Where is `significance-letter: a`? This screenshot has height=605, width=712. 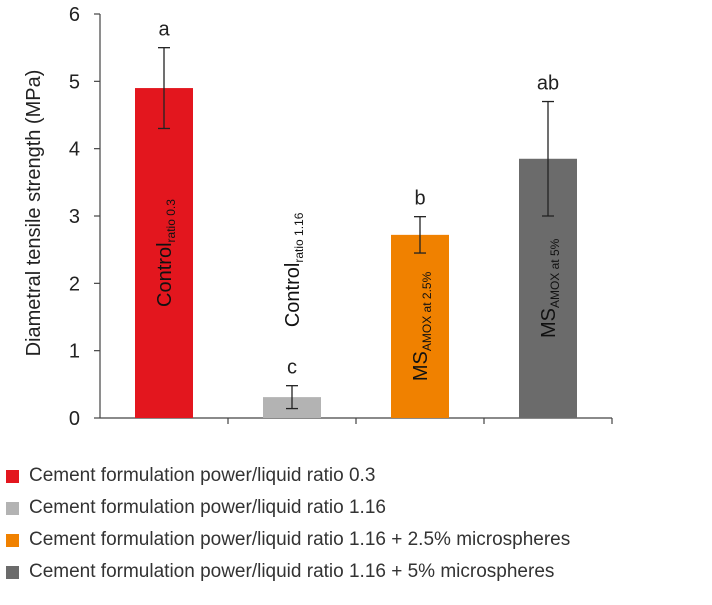 significance-letter: a is located at coordinates (164, 30).